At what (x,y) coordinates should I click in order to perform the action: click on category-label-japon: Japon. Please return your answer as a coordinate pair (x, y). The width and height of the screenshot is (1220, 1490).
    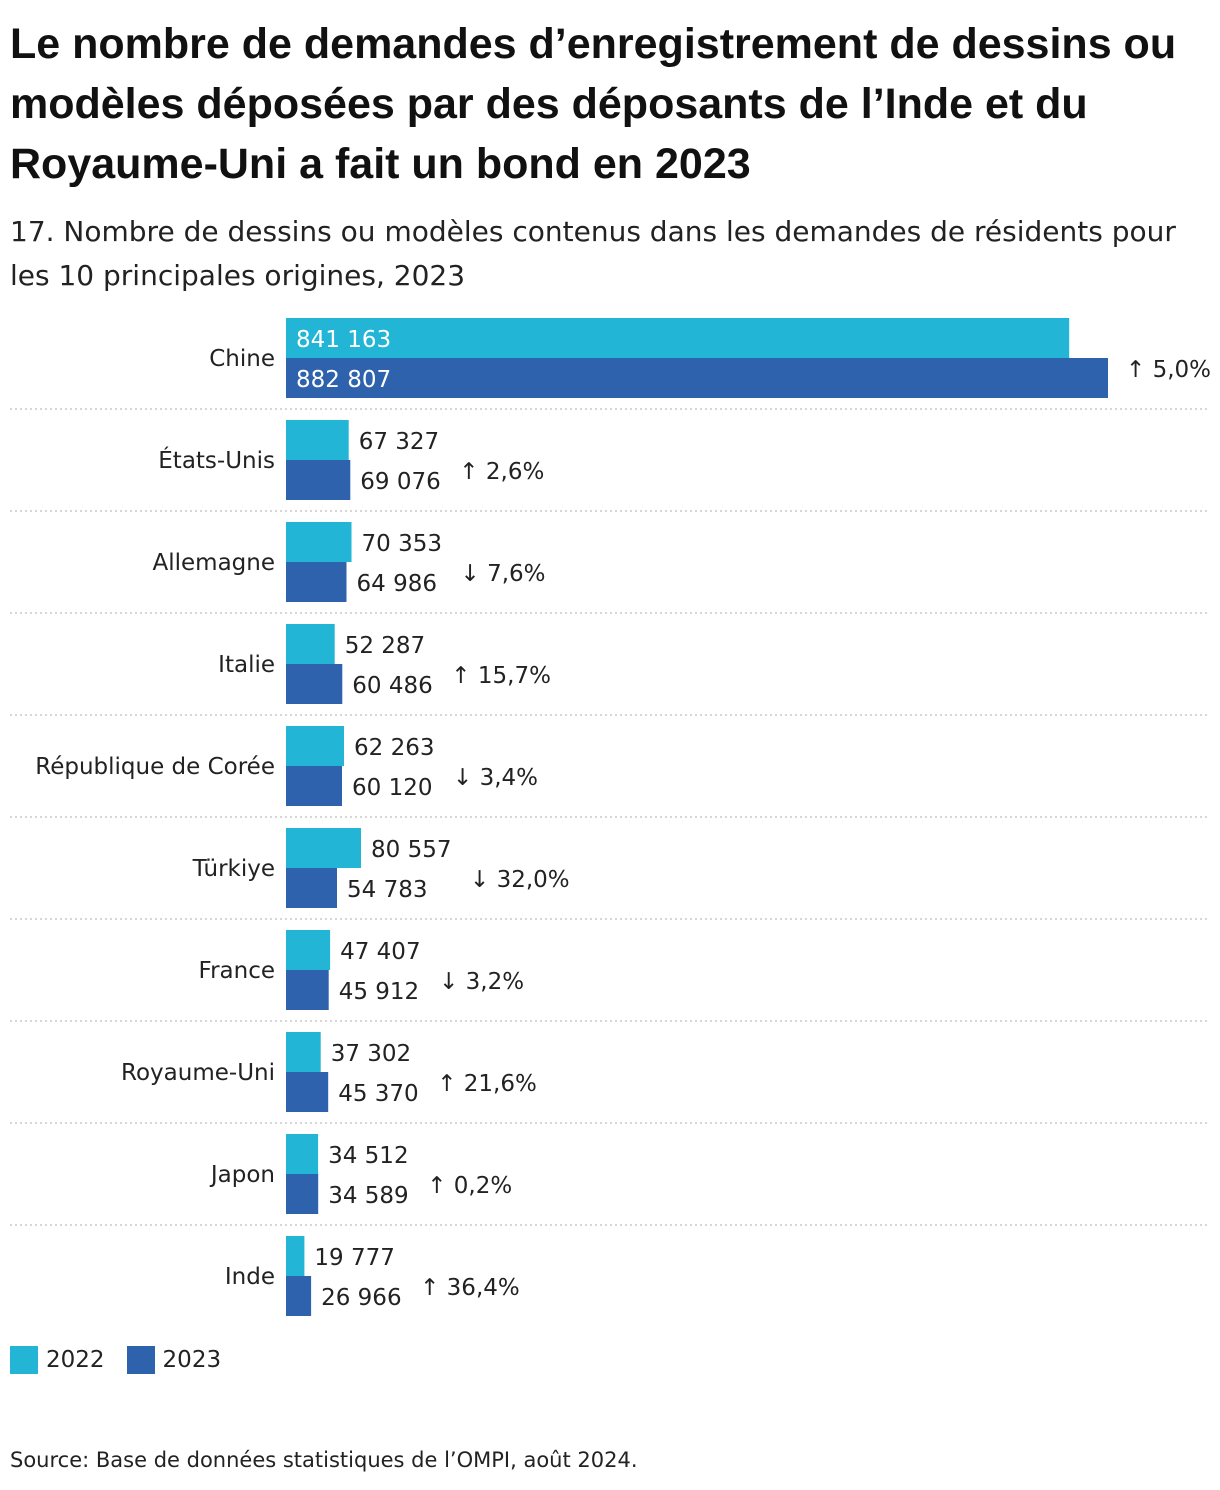
    Looking at the image, I should click on (242, 1175).